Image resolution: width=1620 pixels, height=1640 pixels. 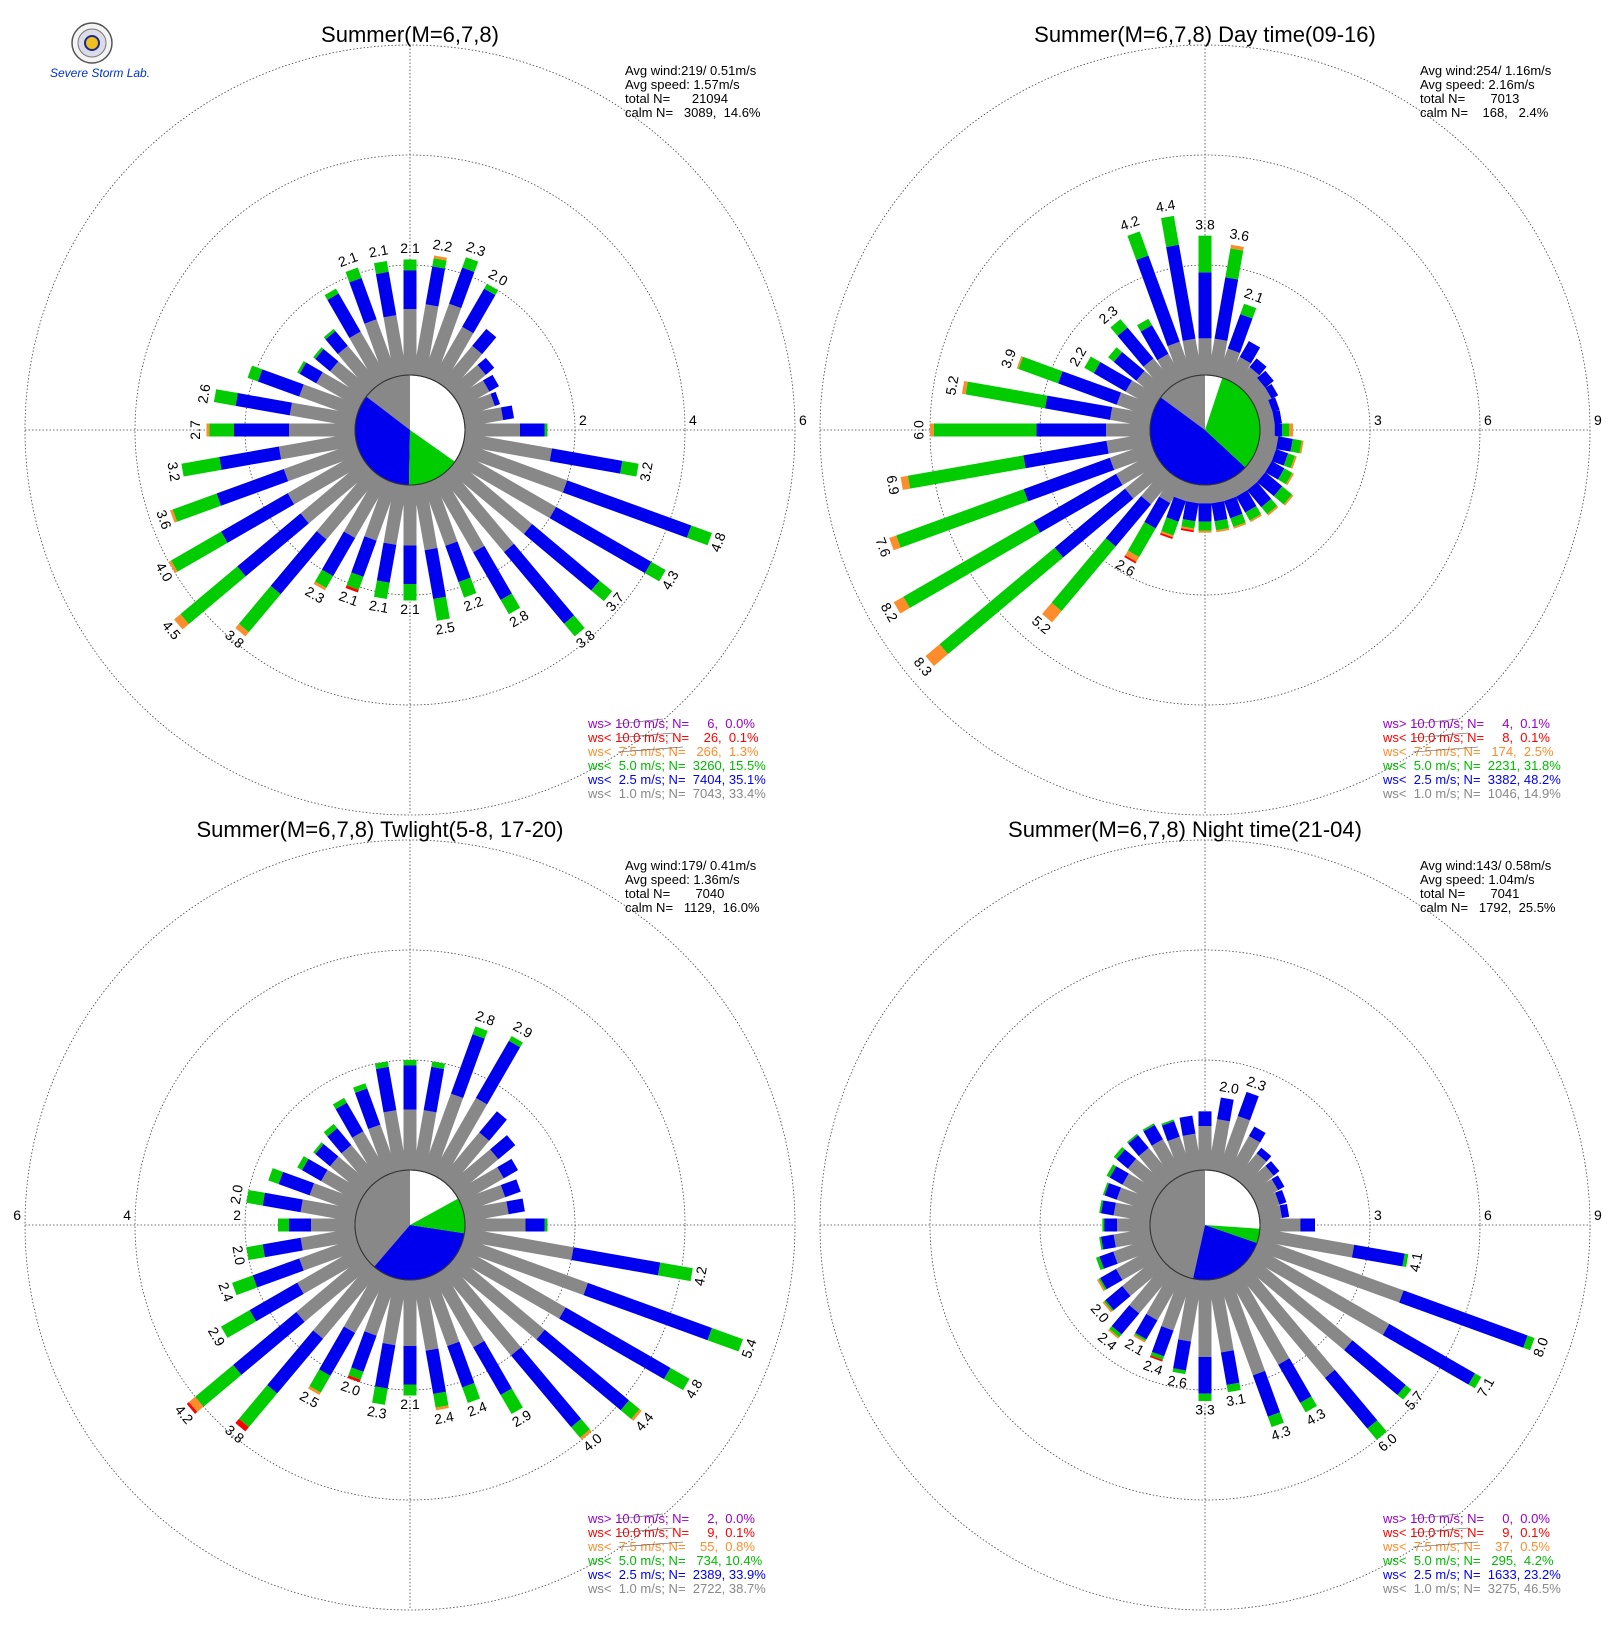 I want to click on bar-label: 3.6, so click(x=164, y=520).